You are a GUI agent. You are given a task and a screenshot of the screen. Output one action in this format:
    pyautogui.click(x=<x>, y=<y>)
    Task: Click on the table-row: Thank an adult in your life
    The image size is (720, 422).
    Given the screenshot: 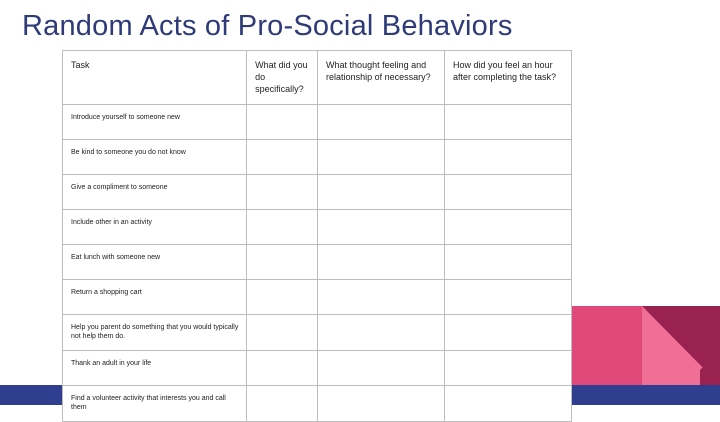 What is the action you would take?
    pyautogui.click(x=316, y=368)
    